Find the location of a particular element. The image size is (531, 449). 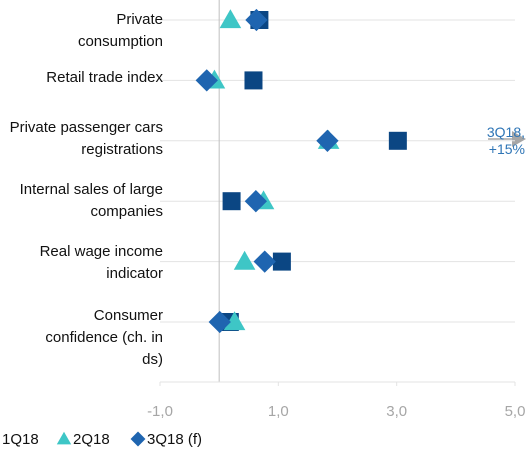

legend-label: 2Q18 is located at coordinates (91, 439).